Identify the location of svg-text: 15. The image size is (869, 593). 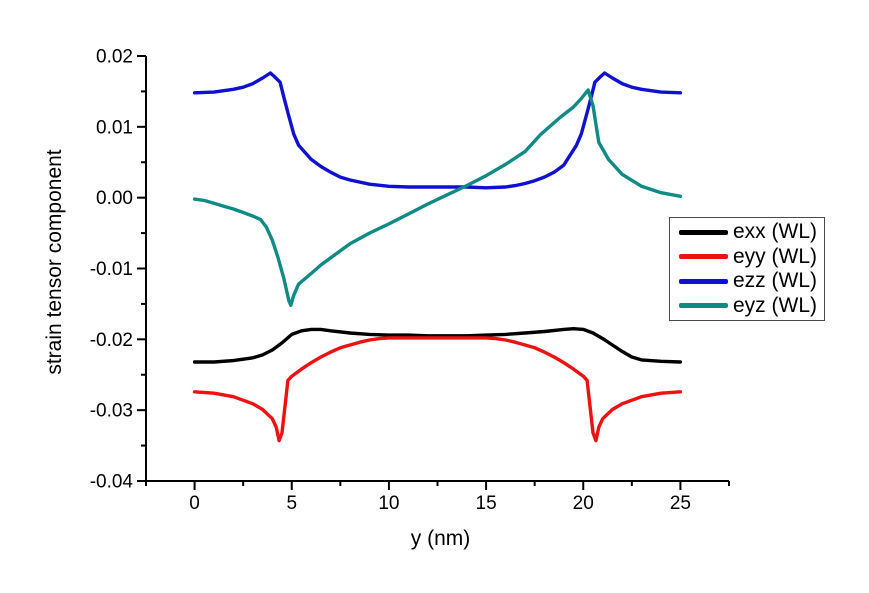
(486, 503).